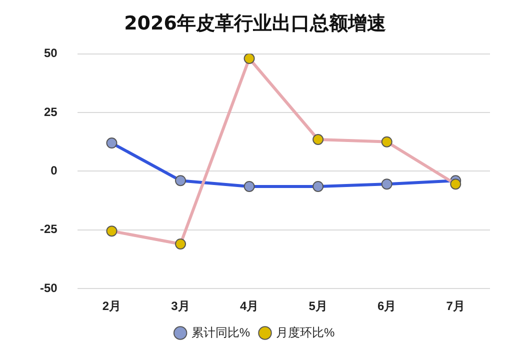 This screenshot has height=354, width=530. I want to click on legend-label: 累计同比%, so click(220, 332).